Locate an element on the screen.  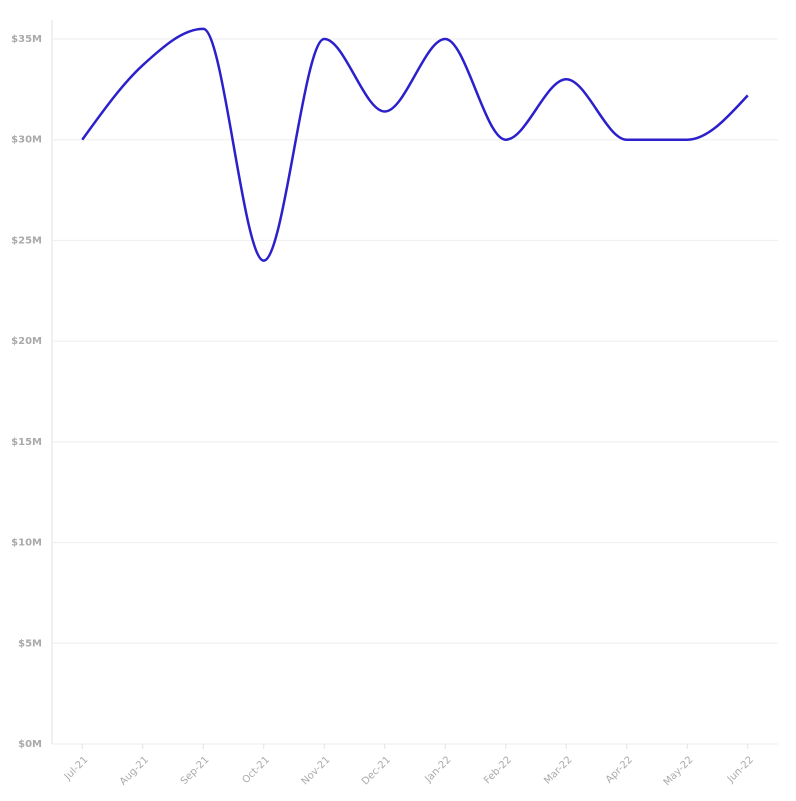
y-tick-label: $20M is located at coordinates (26, 341).